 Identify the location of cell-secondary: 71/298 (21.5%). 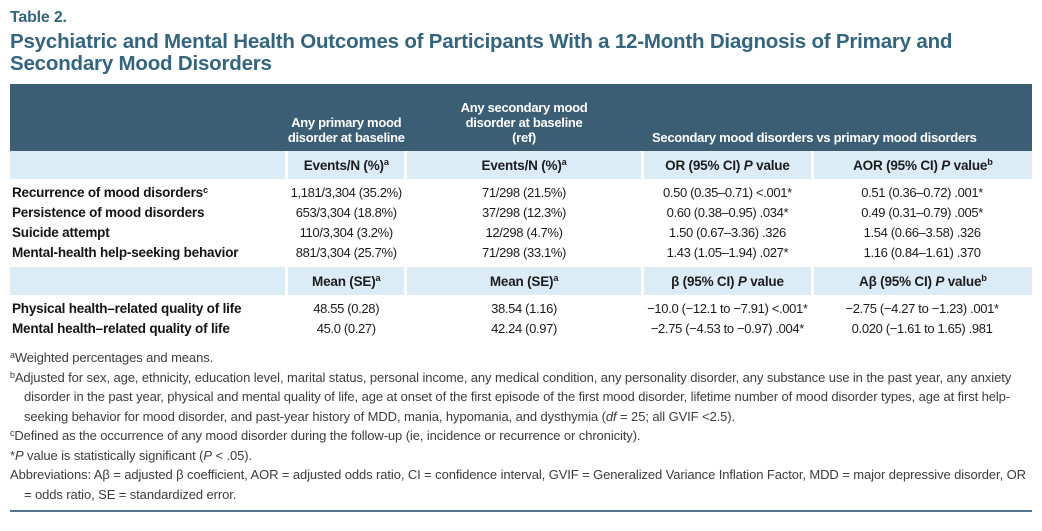
(524, 192).